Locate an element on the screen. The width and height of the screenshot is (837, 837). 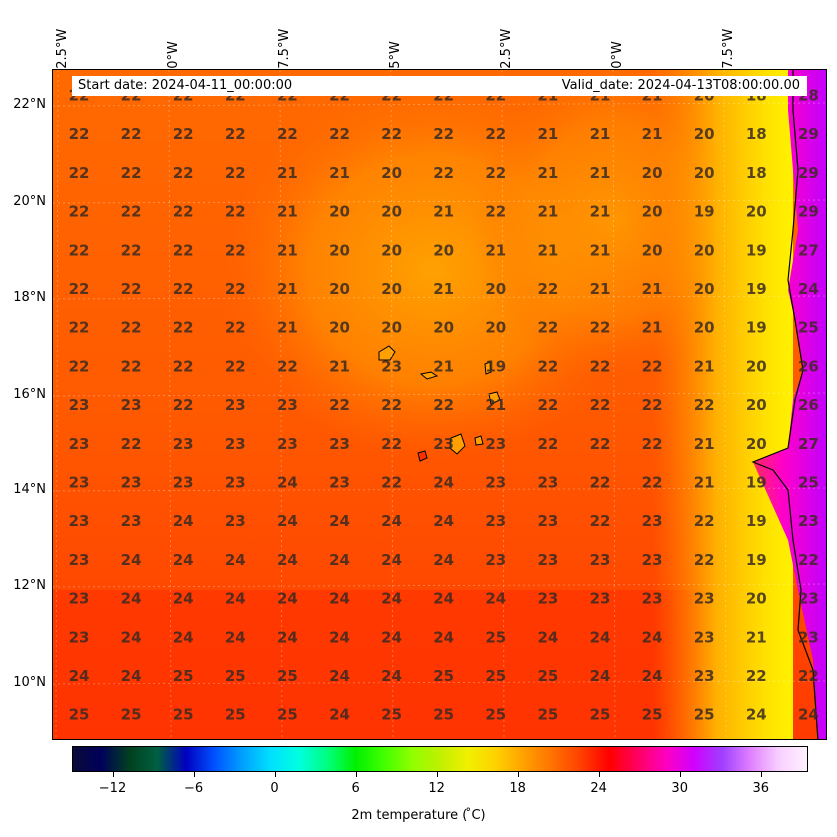
island-maio is located at coordinates (479, 440).